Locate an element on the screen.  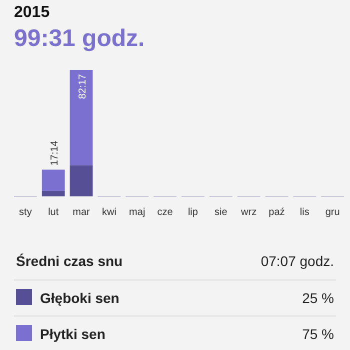
x-tick-label: lut is located at coordinates (53, 212).